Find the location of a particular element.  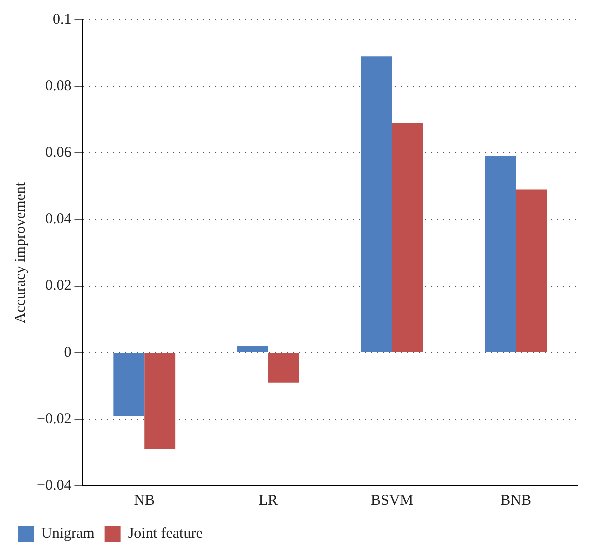

x-tick-label: LR is located at coordinates (268, 500).